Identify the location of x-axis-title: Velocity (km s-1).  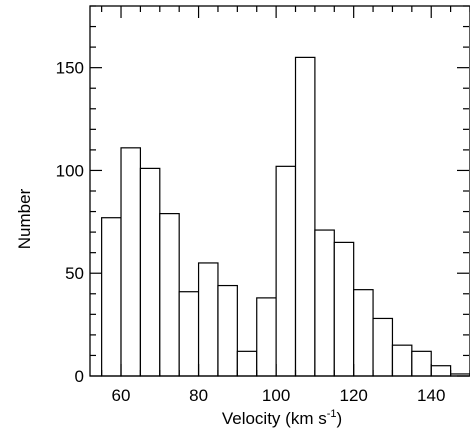
(282, 418).